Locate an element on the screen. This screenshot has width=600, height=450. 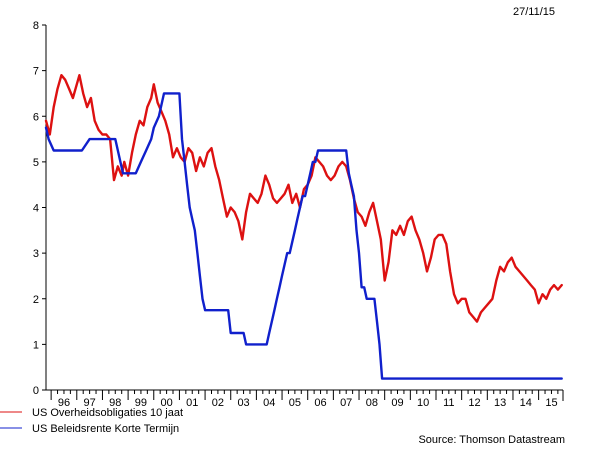
y-tick-label: 3 is located at coordinates (36, 254).